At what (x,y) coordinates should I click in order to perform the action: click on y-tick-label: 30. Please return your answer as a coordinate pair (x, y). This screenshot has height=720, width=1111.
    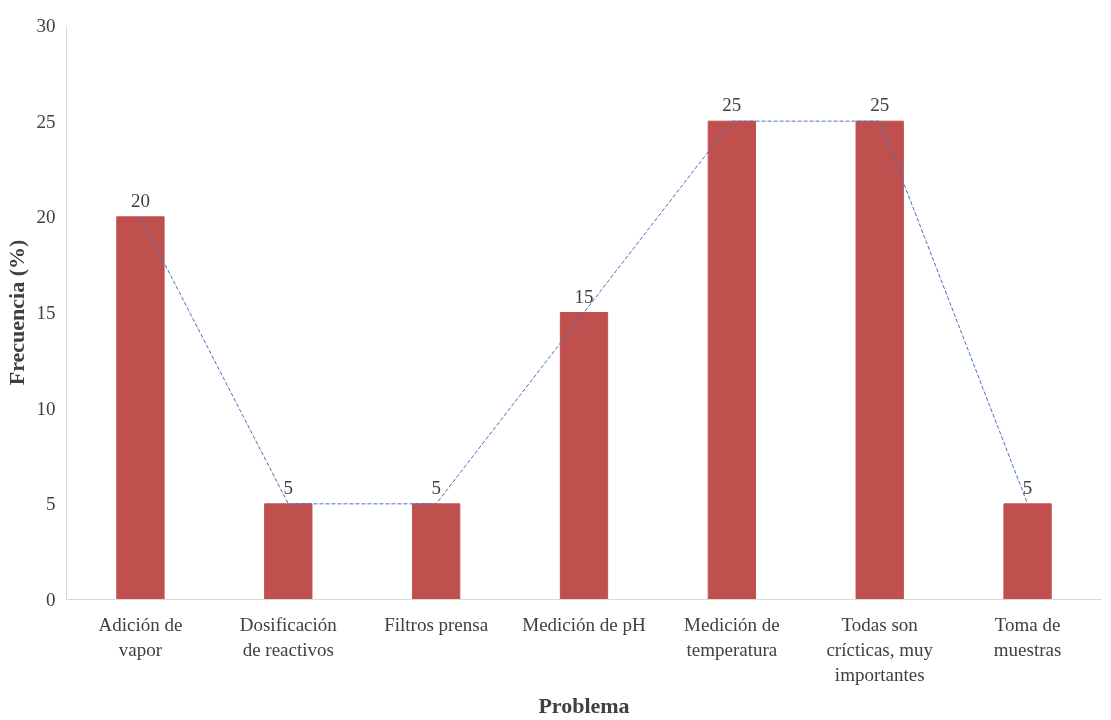
    Looking at the image, I should click on (46, 25).